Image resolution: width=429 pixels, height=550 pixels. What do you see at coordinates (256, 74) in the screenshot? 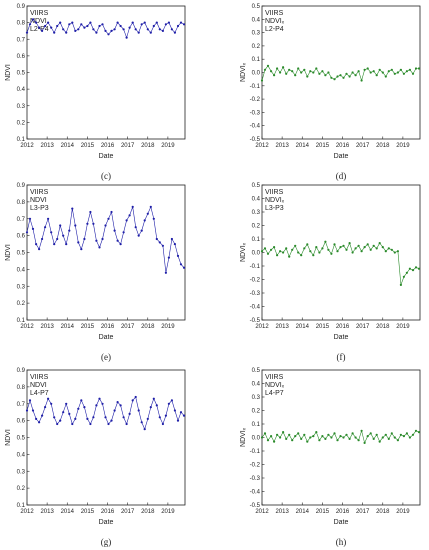
I see `y-tick-label: 0.0` at bounding box center [256, 74].